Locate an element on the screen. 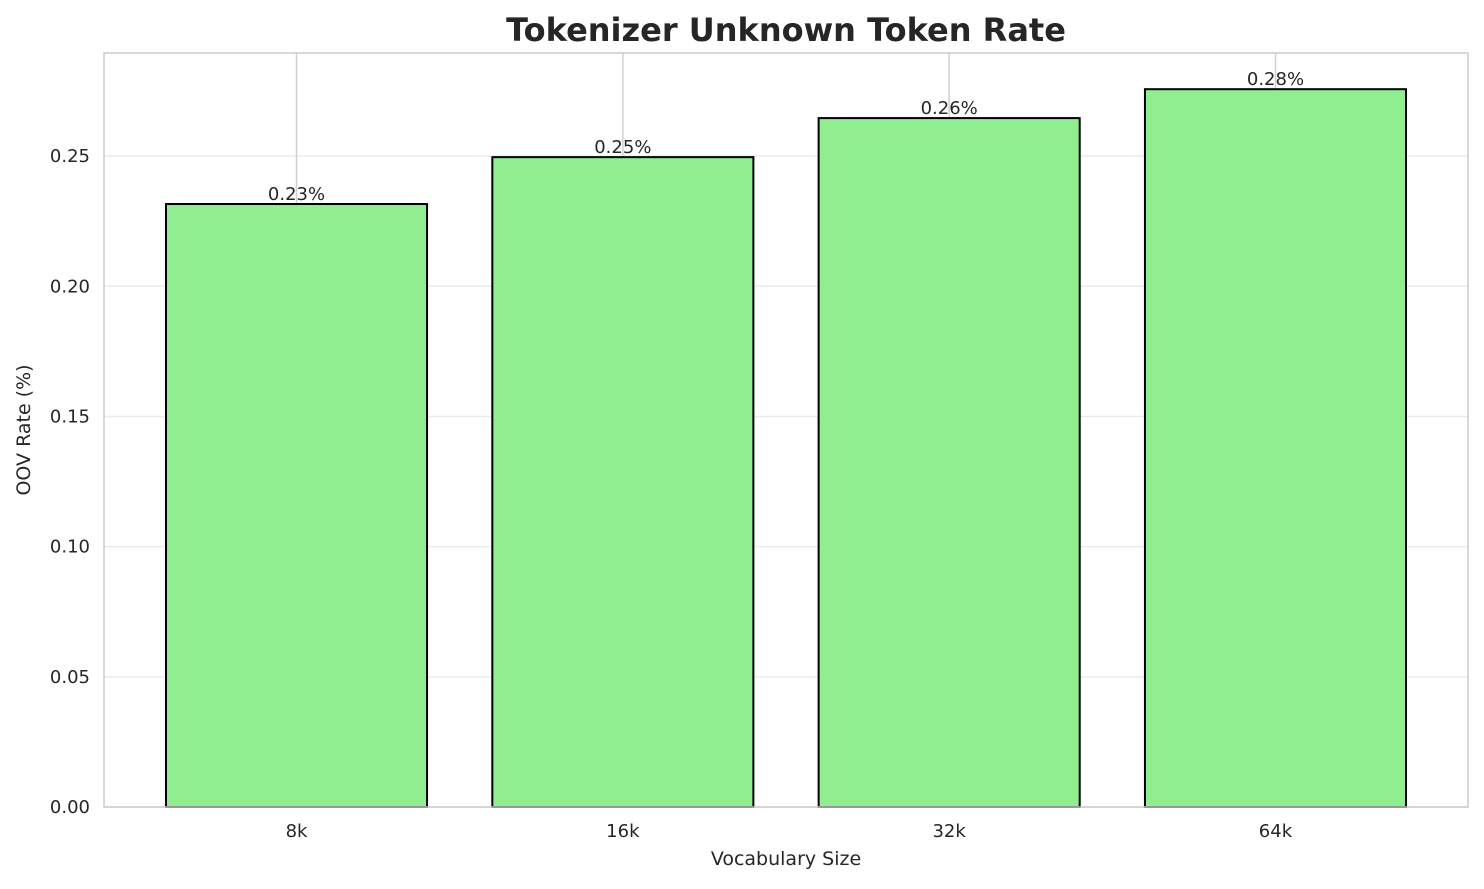  y-tick-label: 0.05 is located at coordinates (70, 677).